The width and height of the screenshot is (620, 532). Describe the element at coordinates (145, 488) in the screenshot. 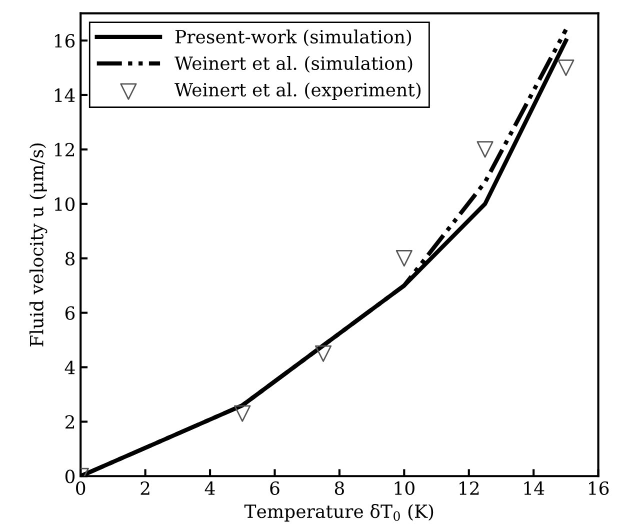

I see `x-tick-label: 2` at that location.